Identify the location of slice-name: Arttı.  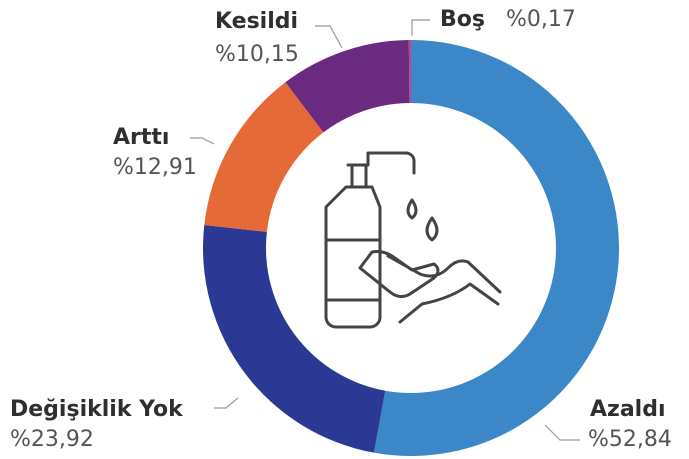
(141, 137).